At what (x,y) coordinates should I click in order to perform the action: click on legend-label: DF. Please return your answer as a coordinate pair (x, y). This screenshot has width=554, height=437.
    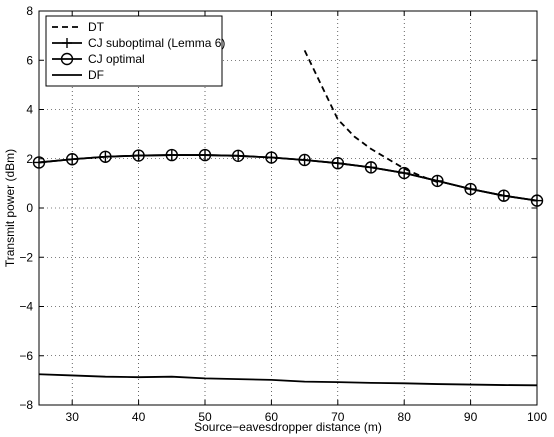
    Looking at the image, I should click on (96, 75).